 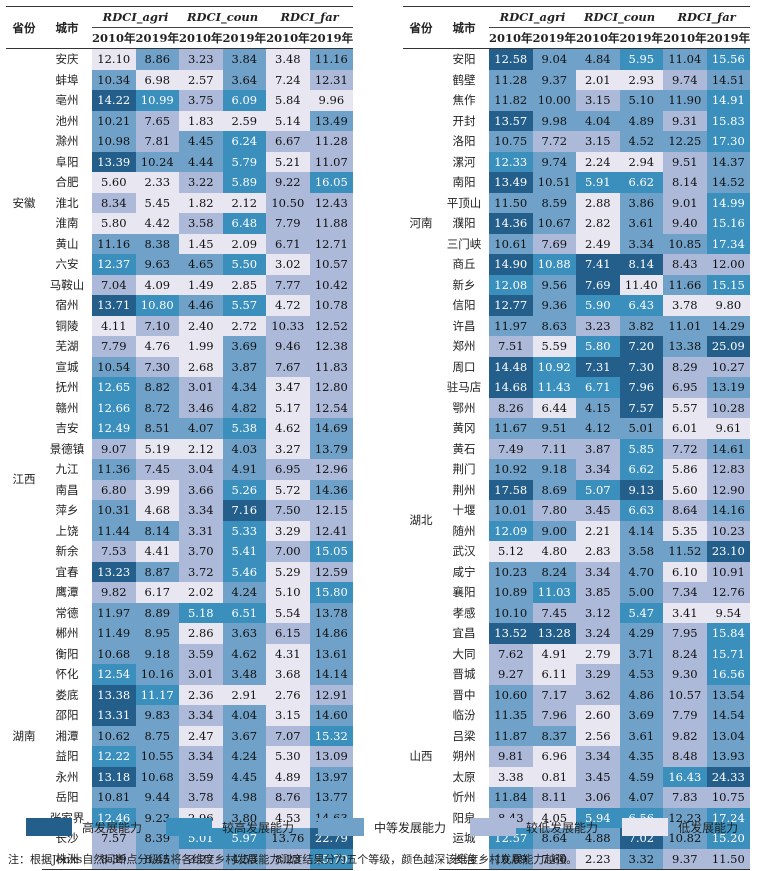 What do you see at coordinates (288, 202) in the screenshot?
I see `value-cell: 10.50` at bounding box center [288, 202].